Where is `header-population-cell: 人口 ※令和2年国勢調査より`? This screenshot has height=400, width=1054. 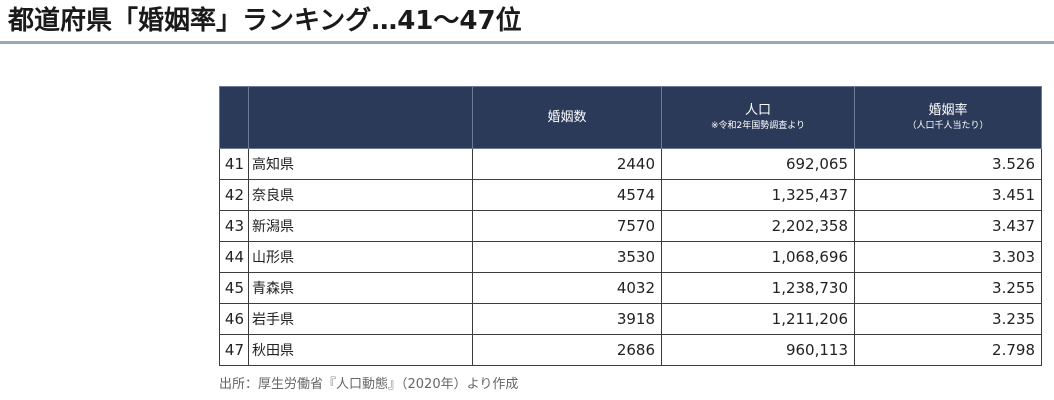 header-population-cell: 人口 ※令和2年国勢調査より is located at coordinates (758, 117).